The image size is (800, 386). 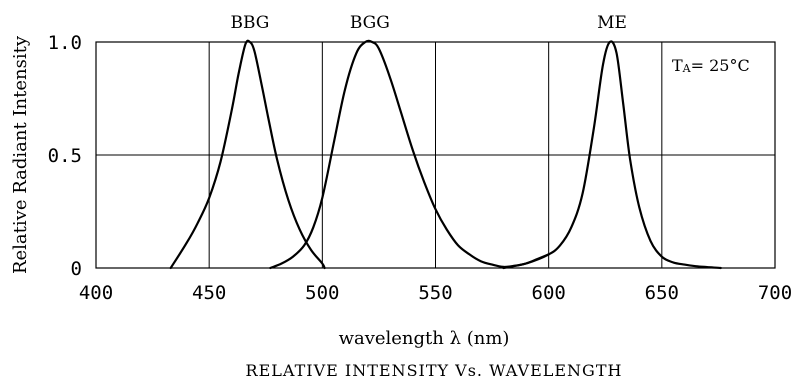 What do you see at coordinates (662, 293) in the screenshot?
I see `x-tick-label: 650` at bounding box center [662, 293].